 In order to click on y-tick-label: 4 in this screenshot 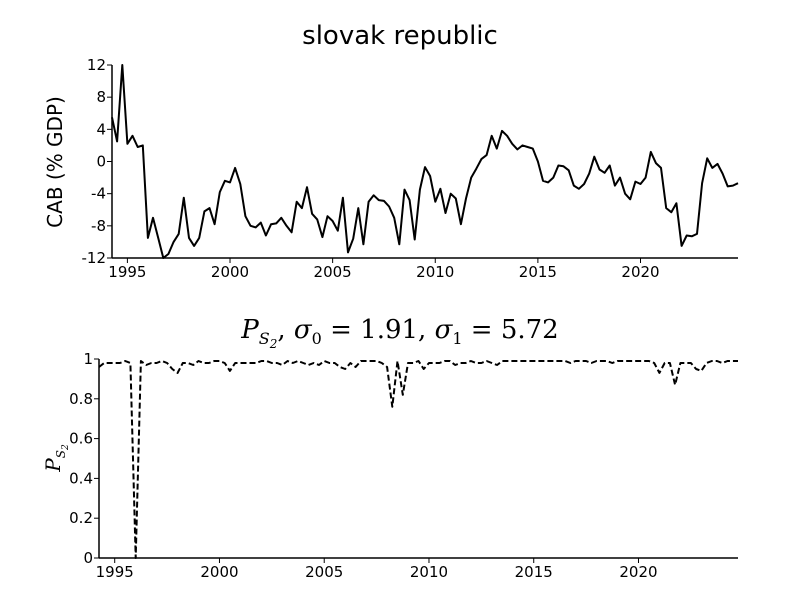, I will do `click(101, 129)`.